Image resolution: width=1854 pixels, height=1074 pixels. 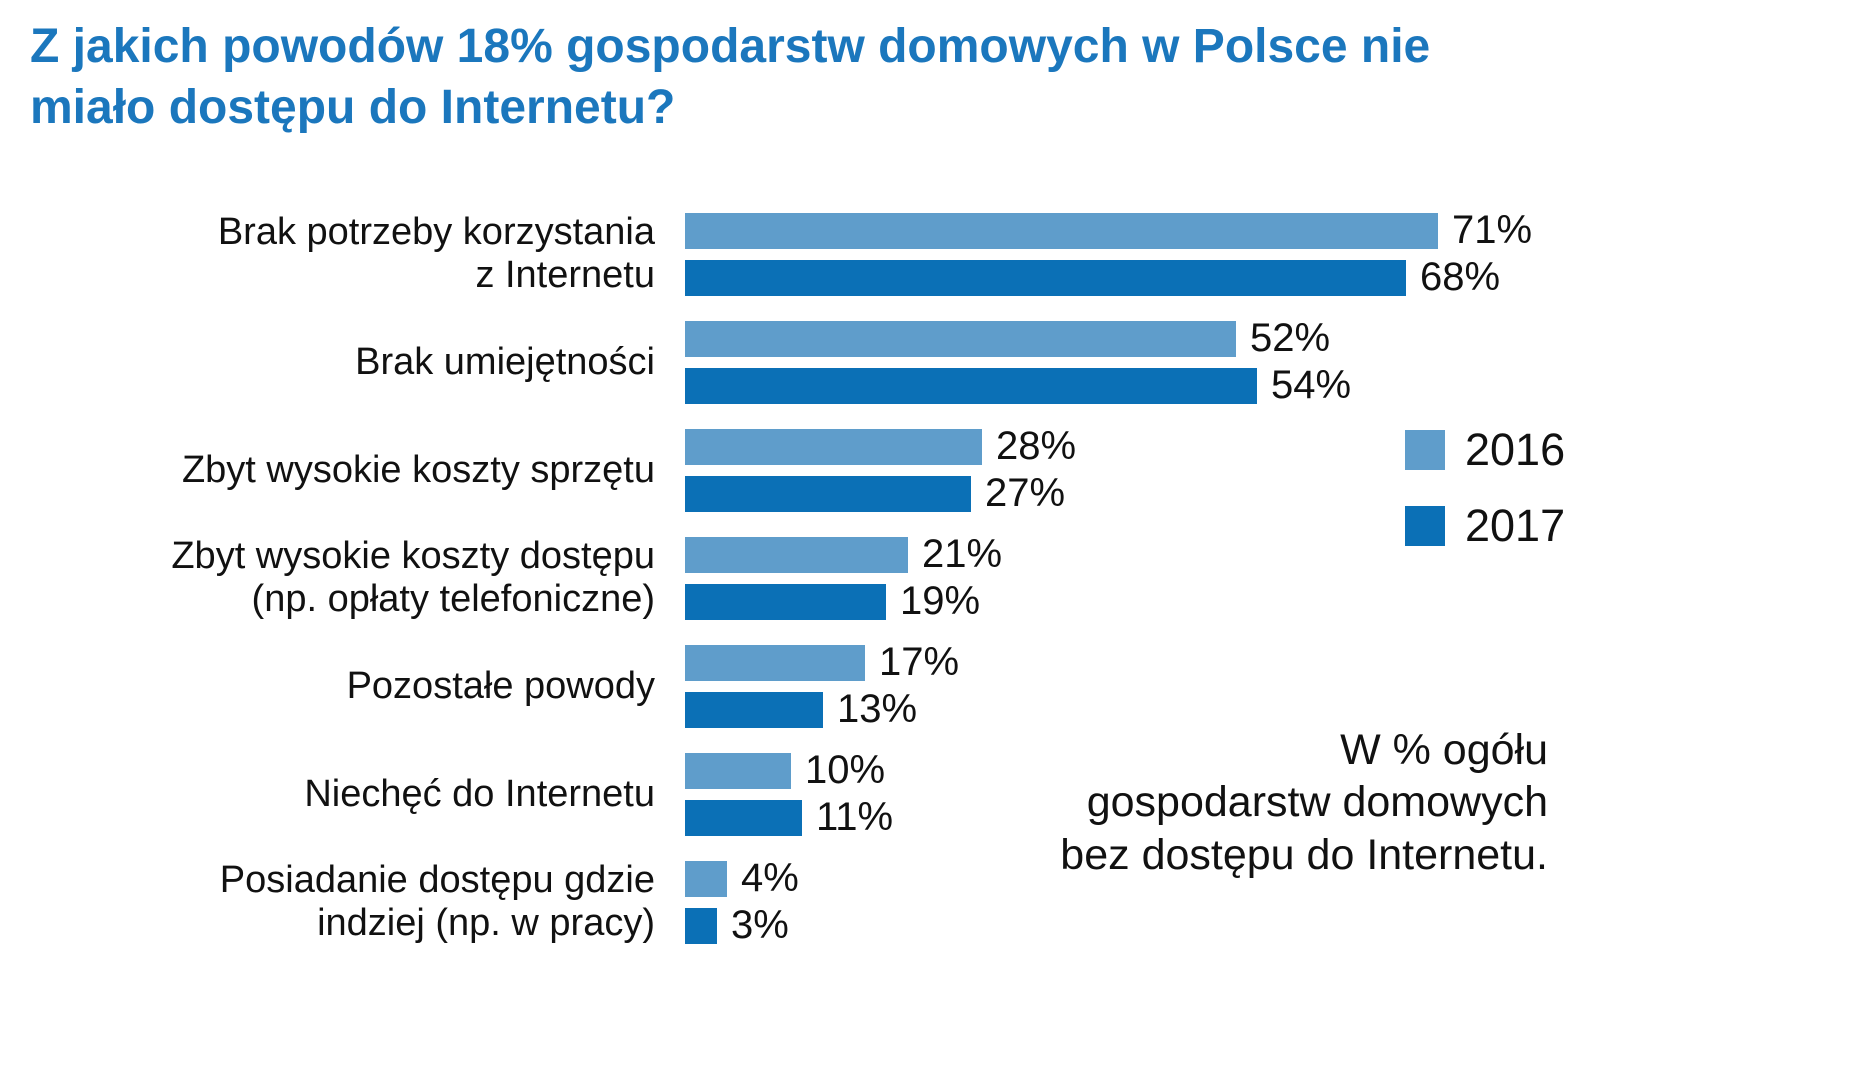 I want to click on category-label: Pozostałe powody, so click(x=500, y=685).